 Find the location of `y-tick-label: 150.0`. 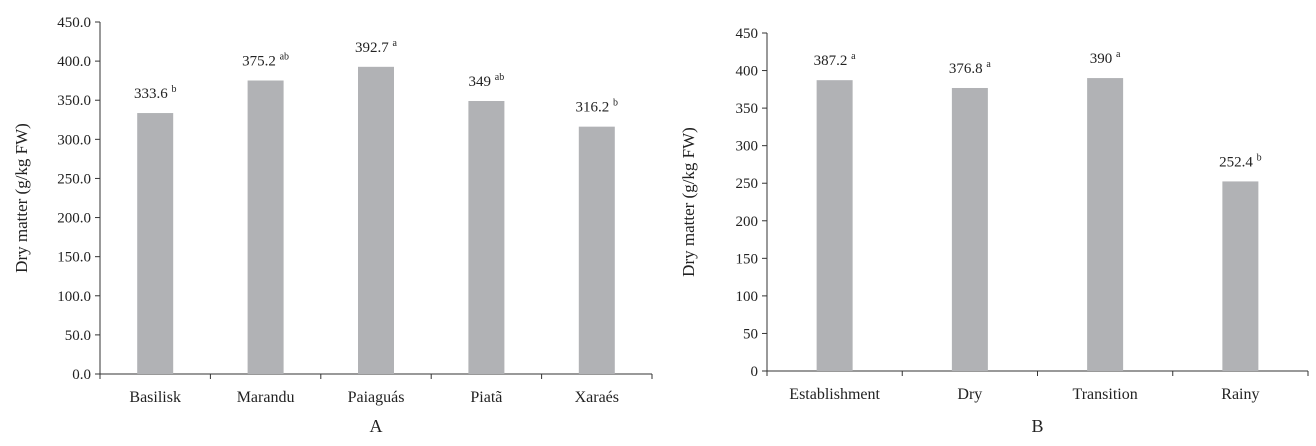

y-tick-label: 150.0 is located at coordinates (74, 258).